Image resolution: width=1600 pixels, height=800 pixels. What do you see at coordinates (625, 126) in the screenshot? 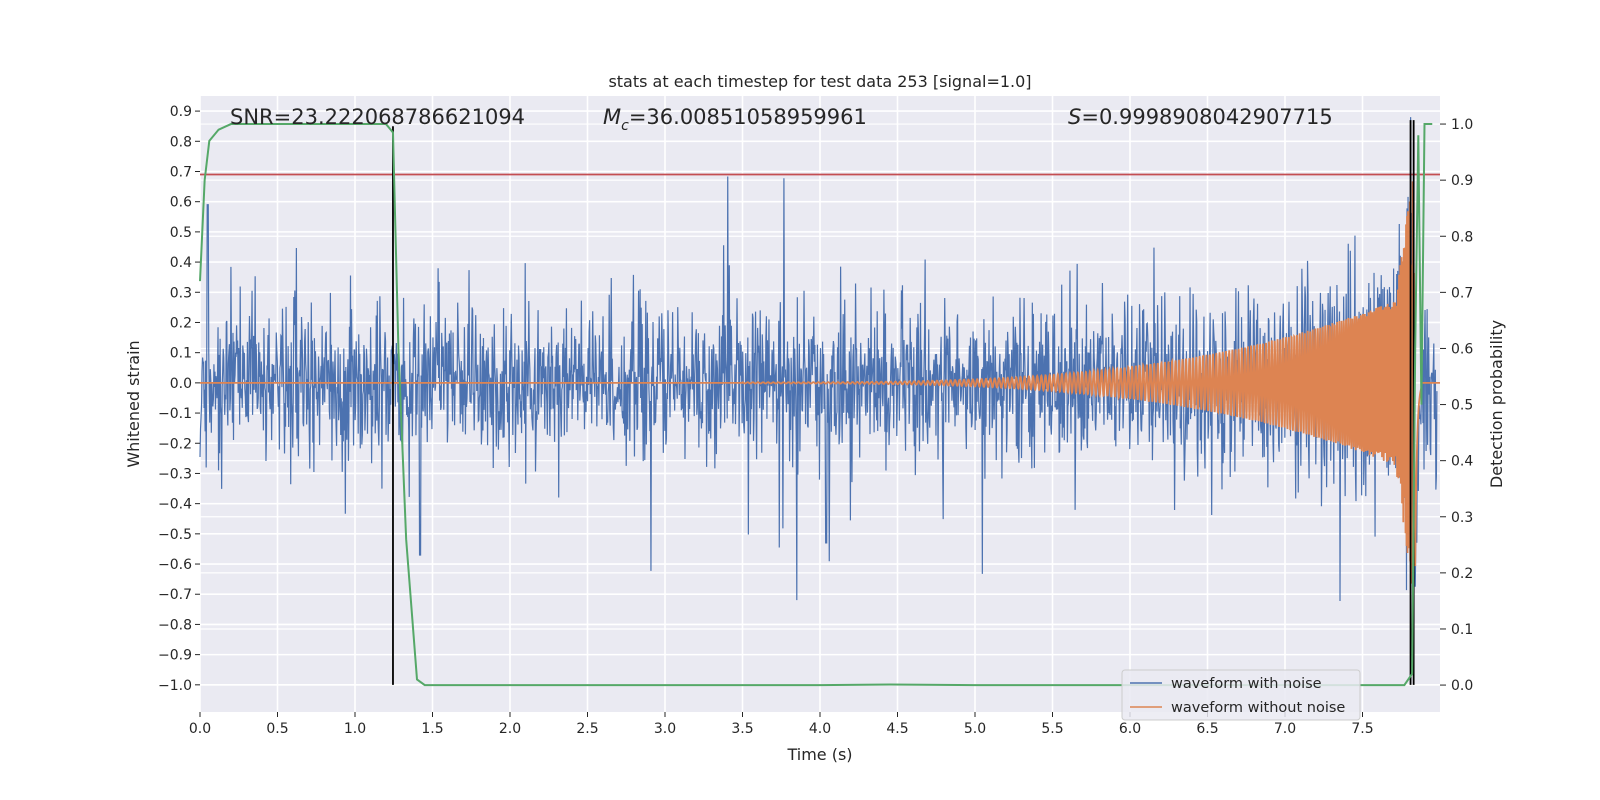
I see `chirp-mass-subscript: c` at bounding box center [625, 126].